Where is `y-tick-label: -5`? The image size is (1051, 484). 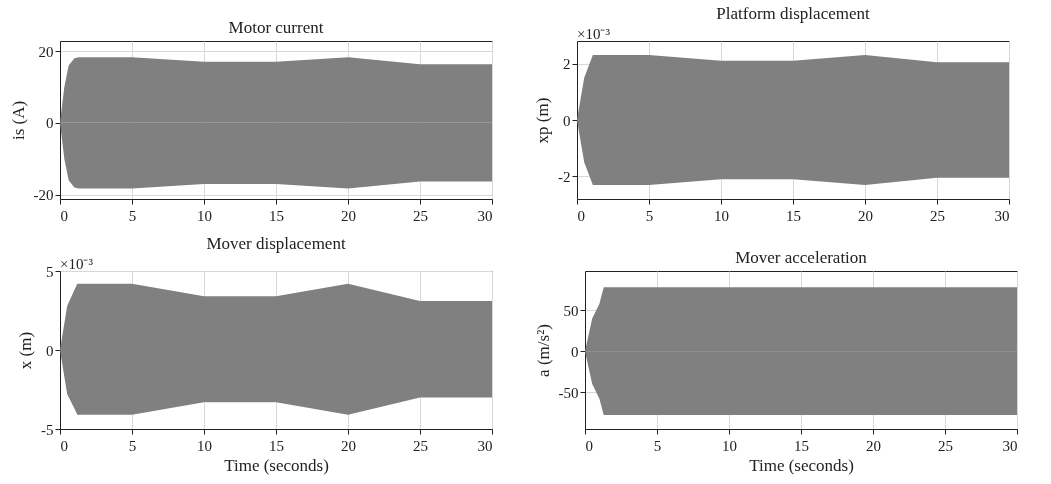
y-tick-label: -5 is located at coordinates (47, 429).